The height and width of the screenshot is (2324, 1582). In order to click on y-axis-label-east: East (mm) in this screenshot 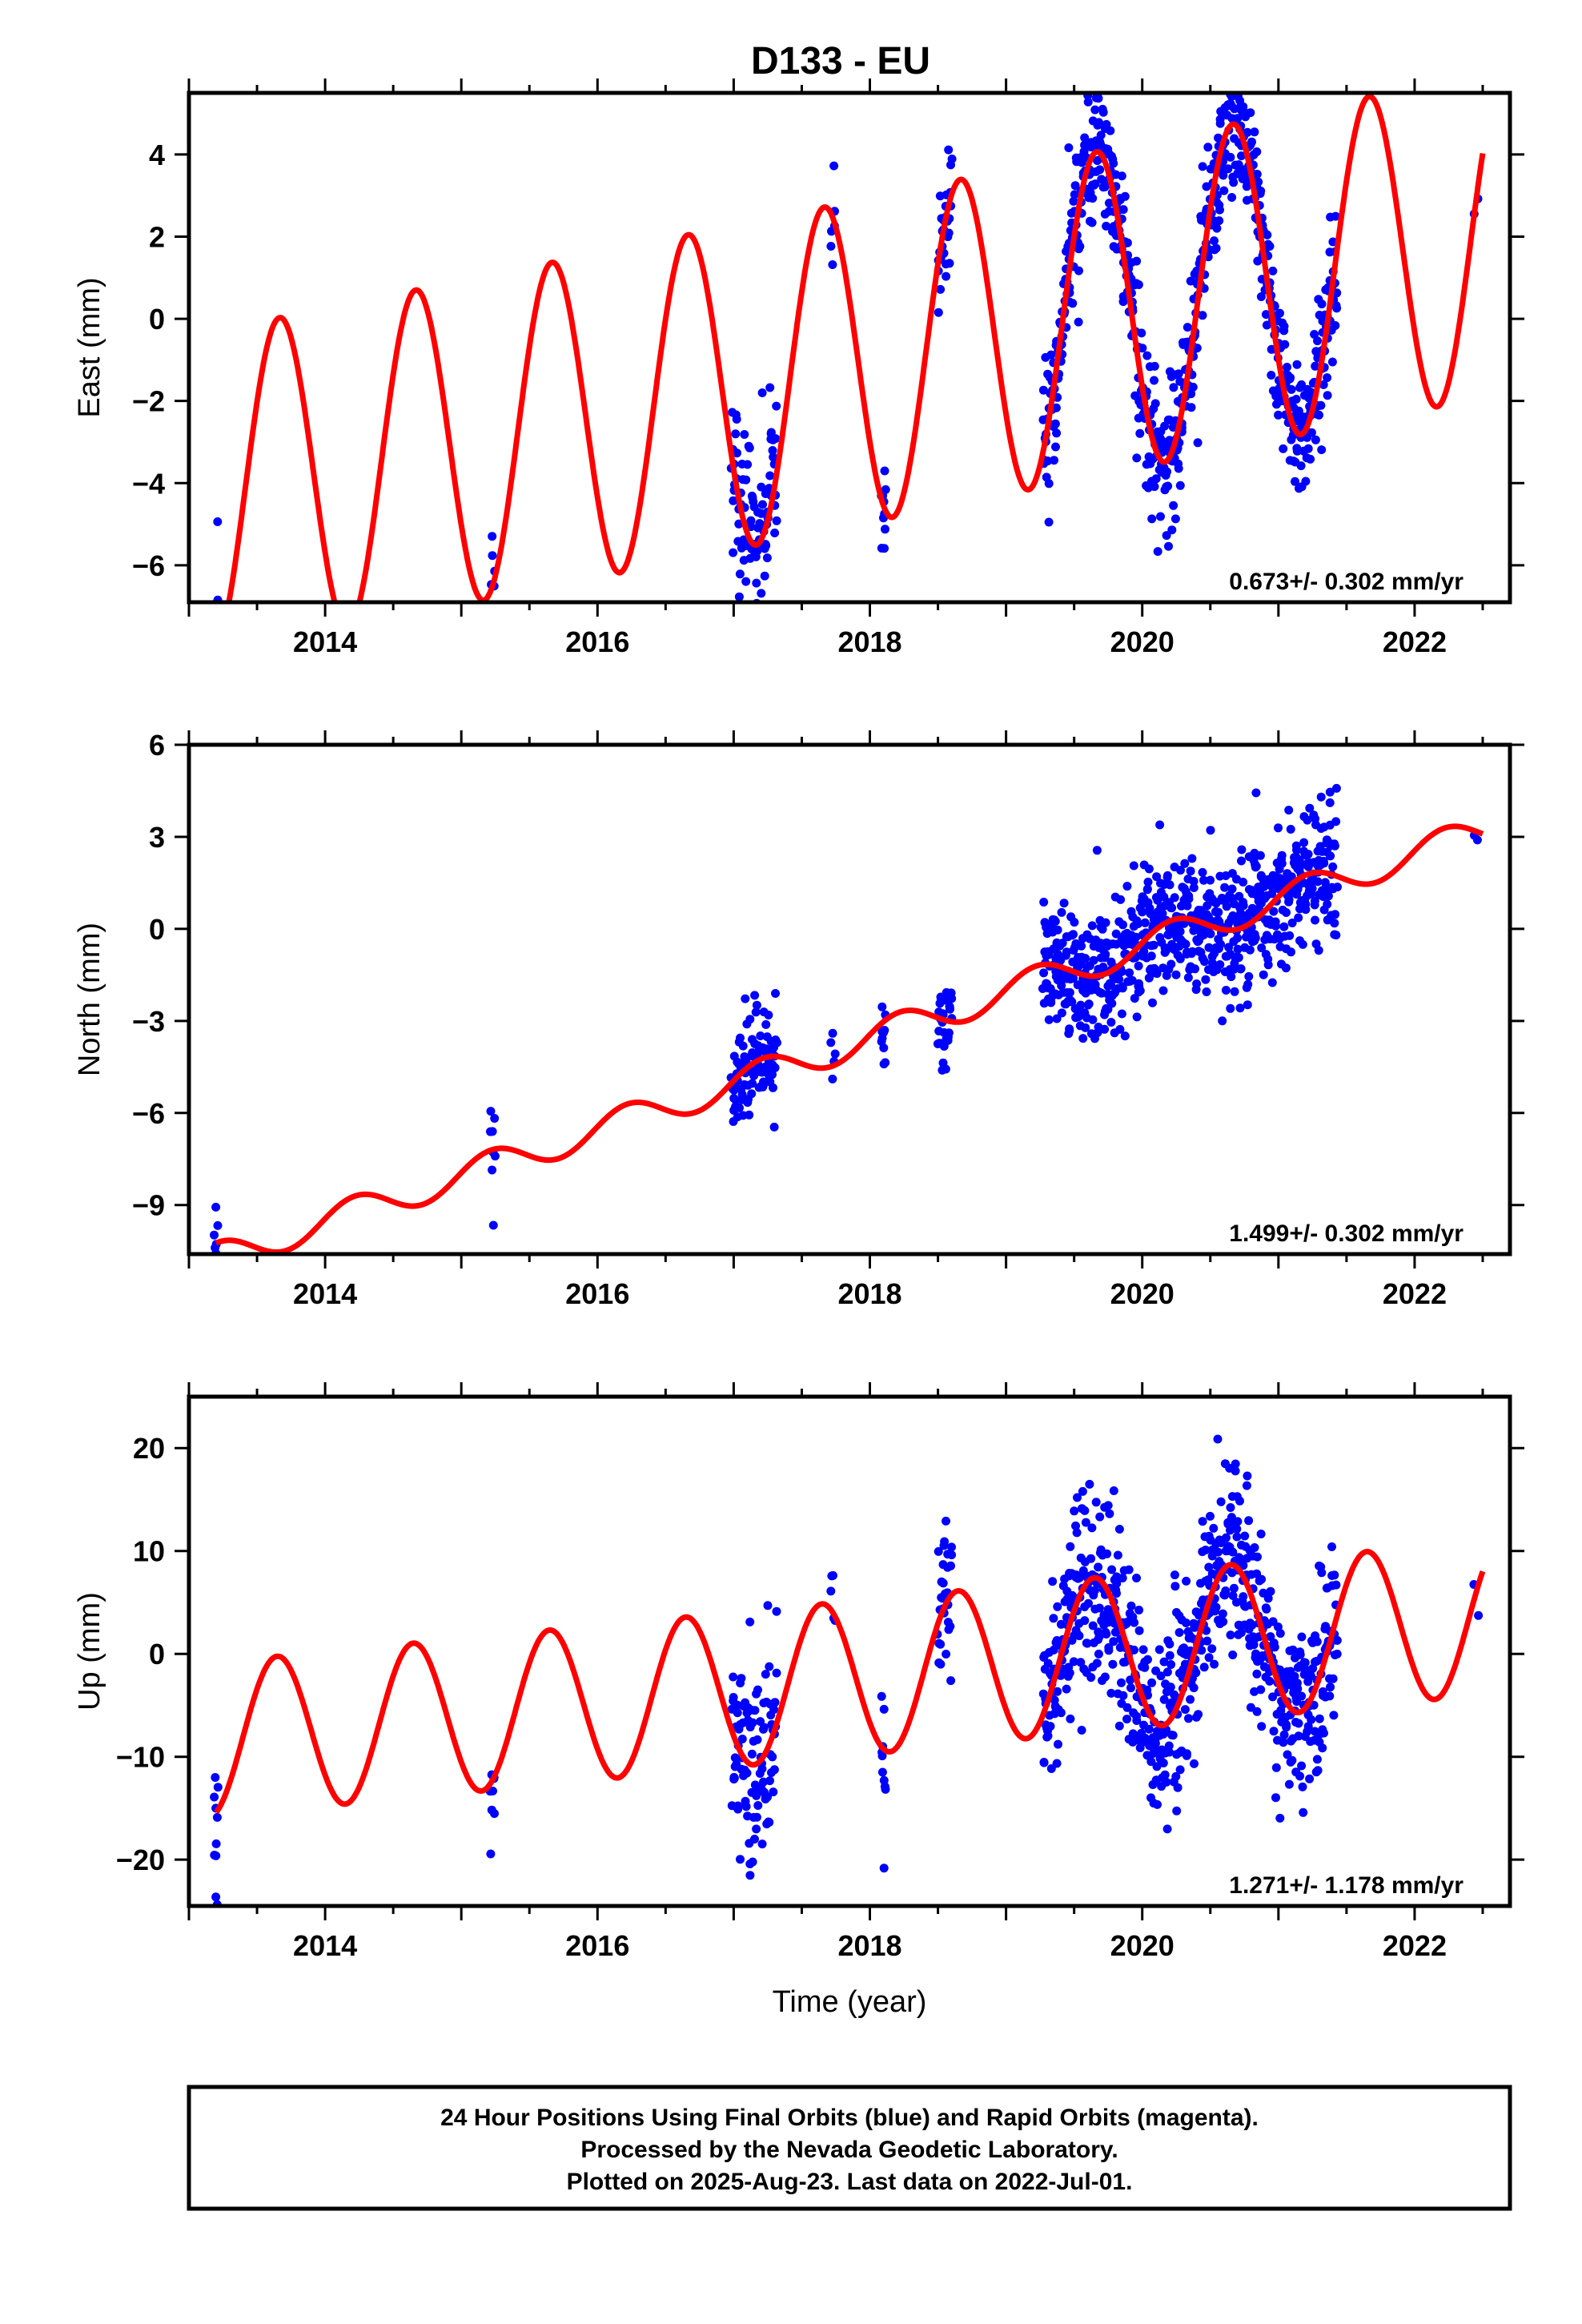, I will do `click(89, 347)`.